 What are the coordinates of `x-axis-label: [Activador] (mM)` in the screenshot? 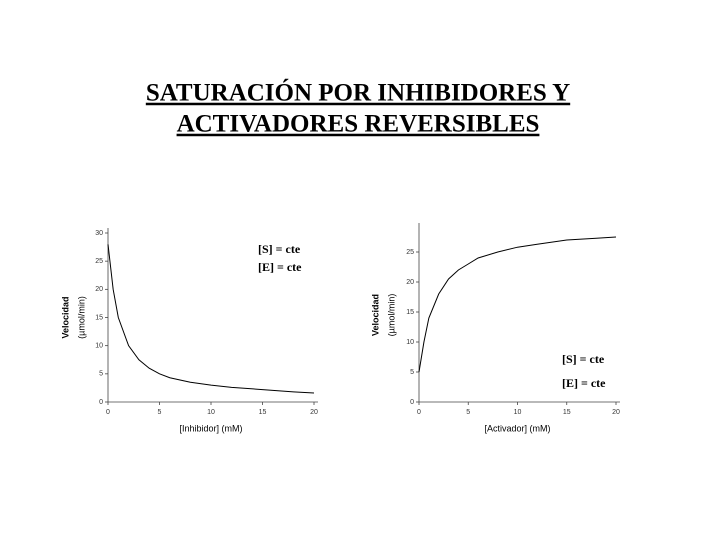 It's located at (517, 428).